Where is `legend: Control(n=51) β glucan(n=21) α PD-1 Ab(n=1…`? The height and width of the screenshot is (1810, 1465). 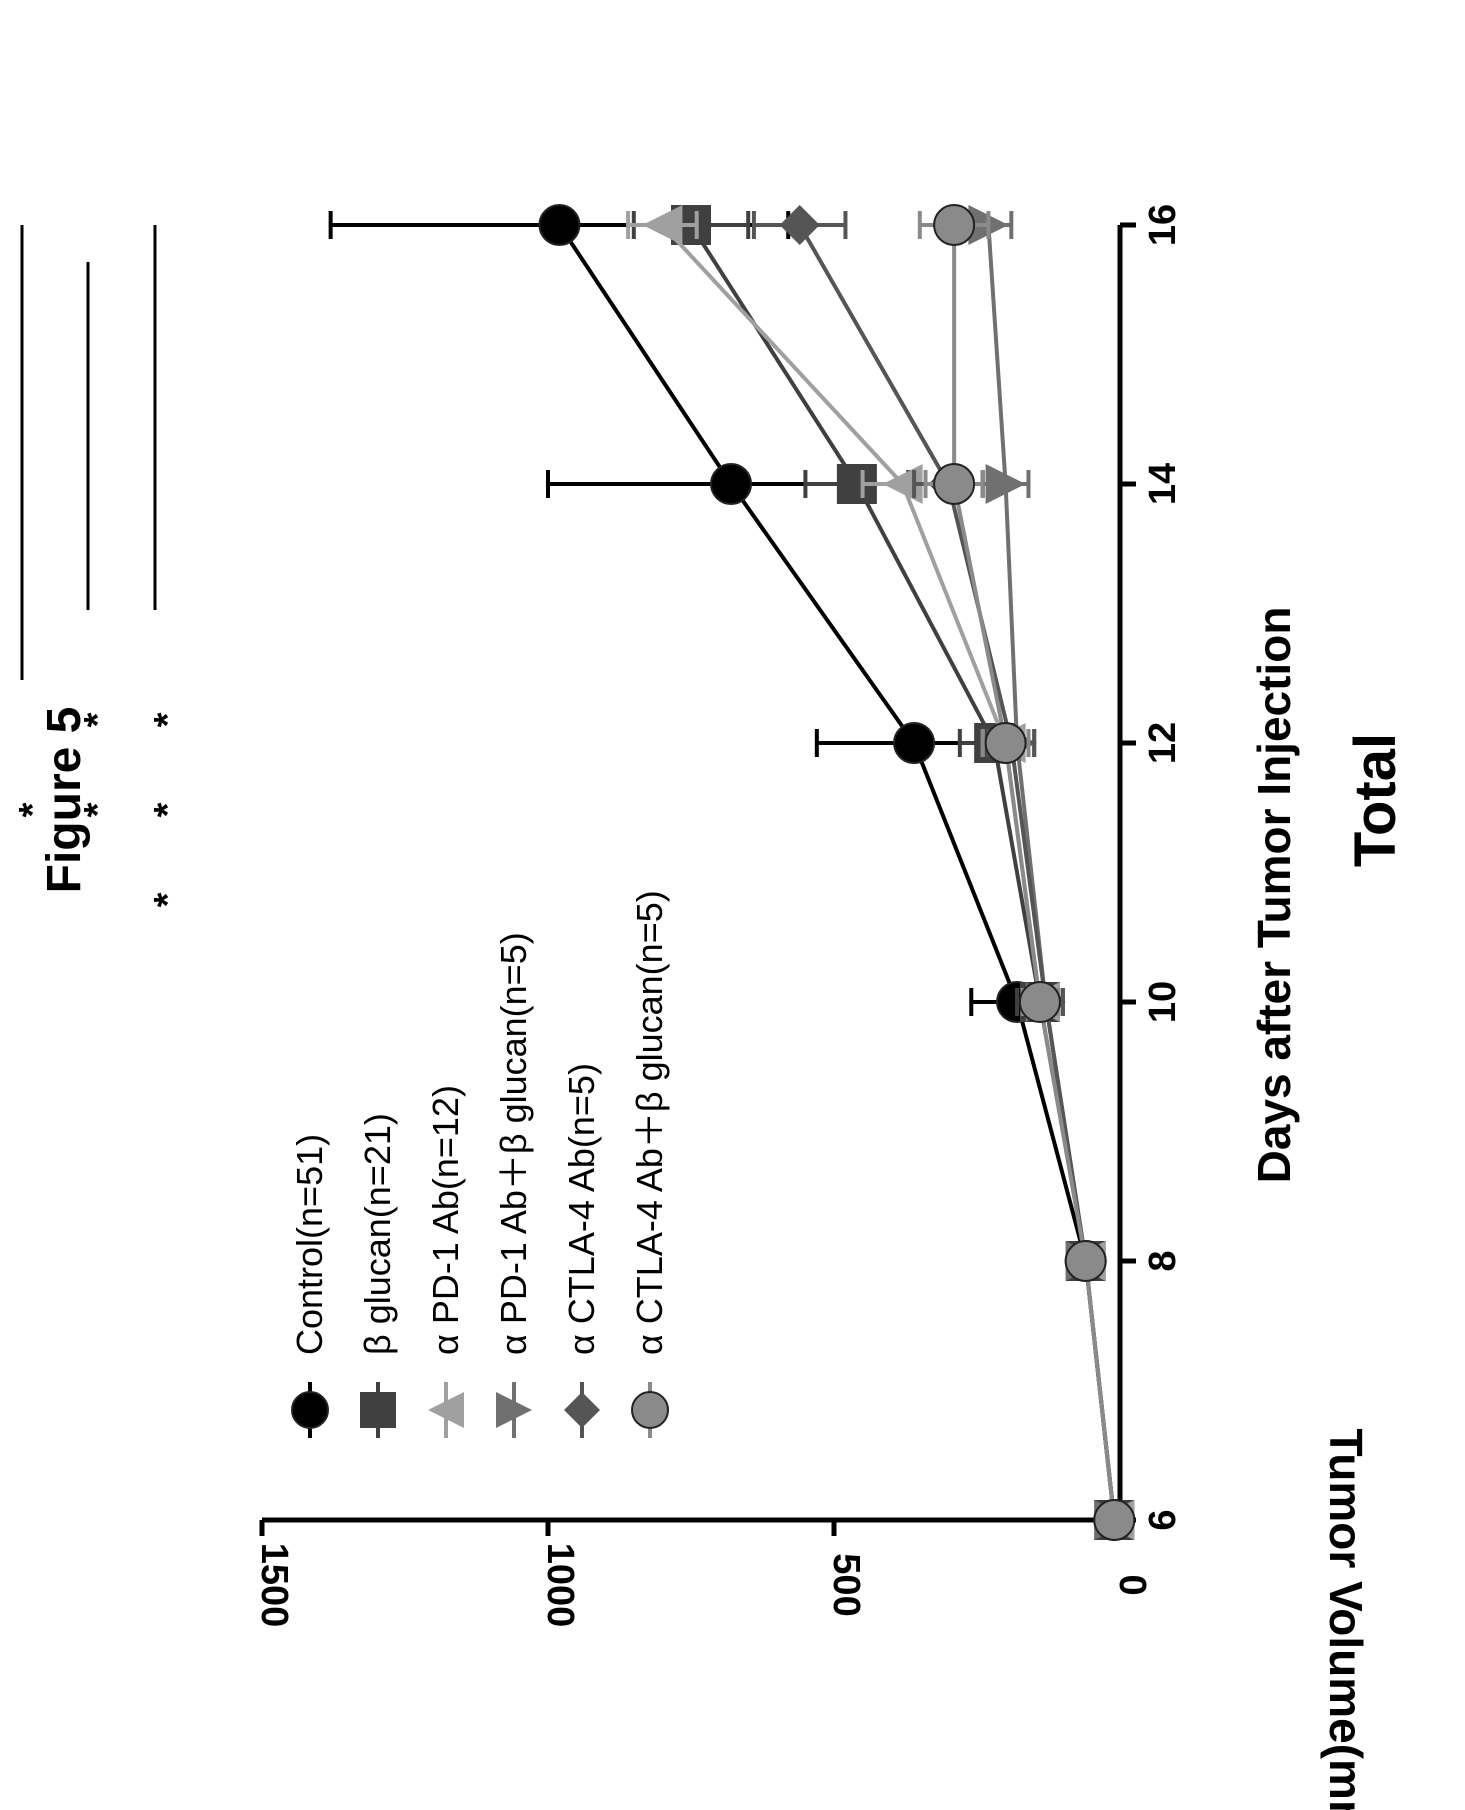 legend: Control(n=51) β glucan(n=21) α PD-1 Ab(n=1… is located at coordinates (479, 1164).